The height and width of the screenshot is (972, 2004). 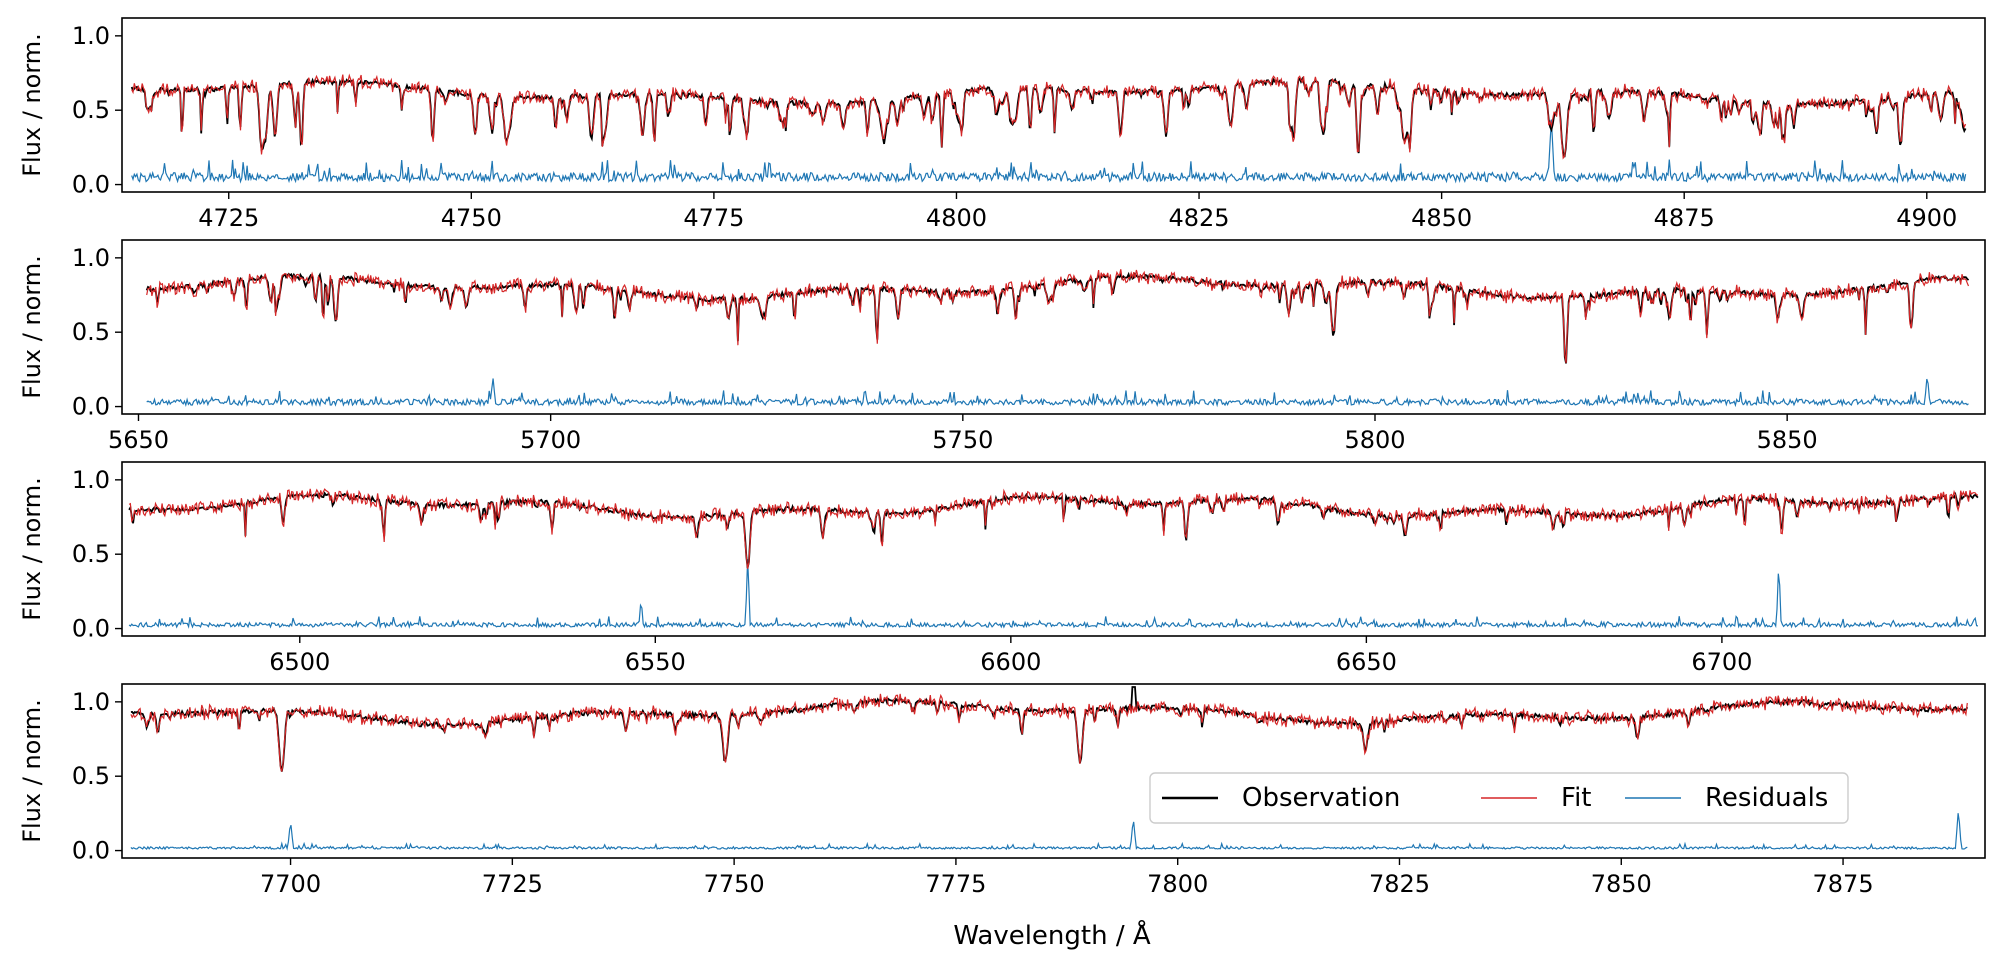 I want to click on x-tick-label: 7725, so click(x=512, y=884).